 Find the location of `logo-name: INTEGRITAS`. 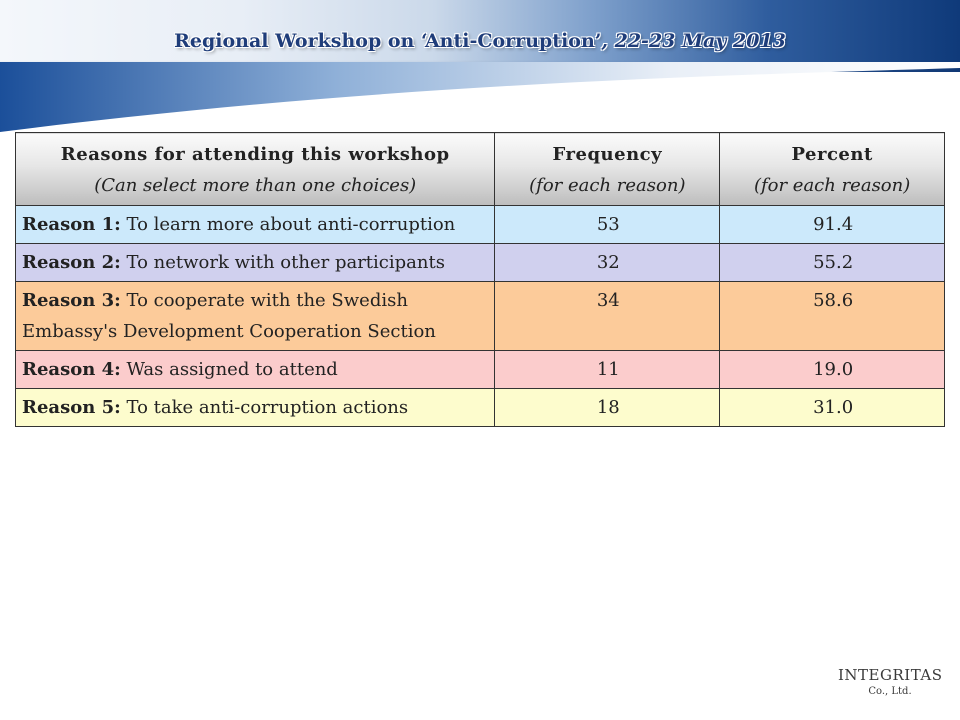

logo-name: INTEGRITAS is located at coordinates (890, 675).